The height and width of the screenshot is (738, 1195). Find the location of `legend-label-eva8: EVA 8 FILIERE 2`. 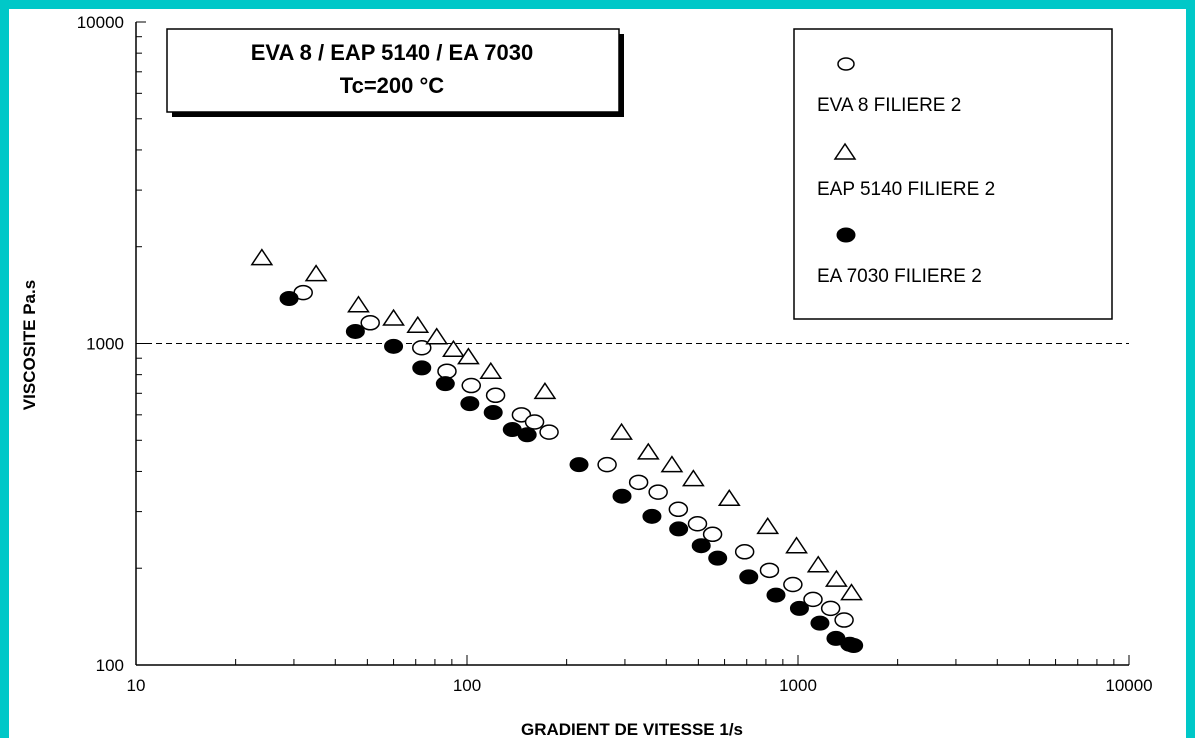

legend-label-eva8: EVA 8 FILIERE 2 is located at coordinates (889, 105).